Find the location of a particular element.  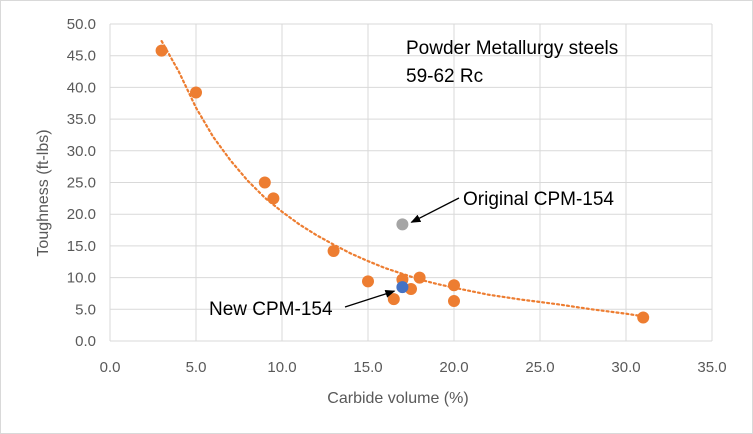

original-cpm154-point is located at coordinates (402, 224).